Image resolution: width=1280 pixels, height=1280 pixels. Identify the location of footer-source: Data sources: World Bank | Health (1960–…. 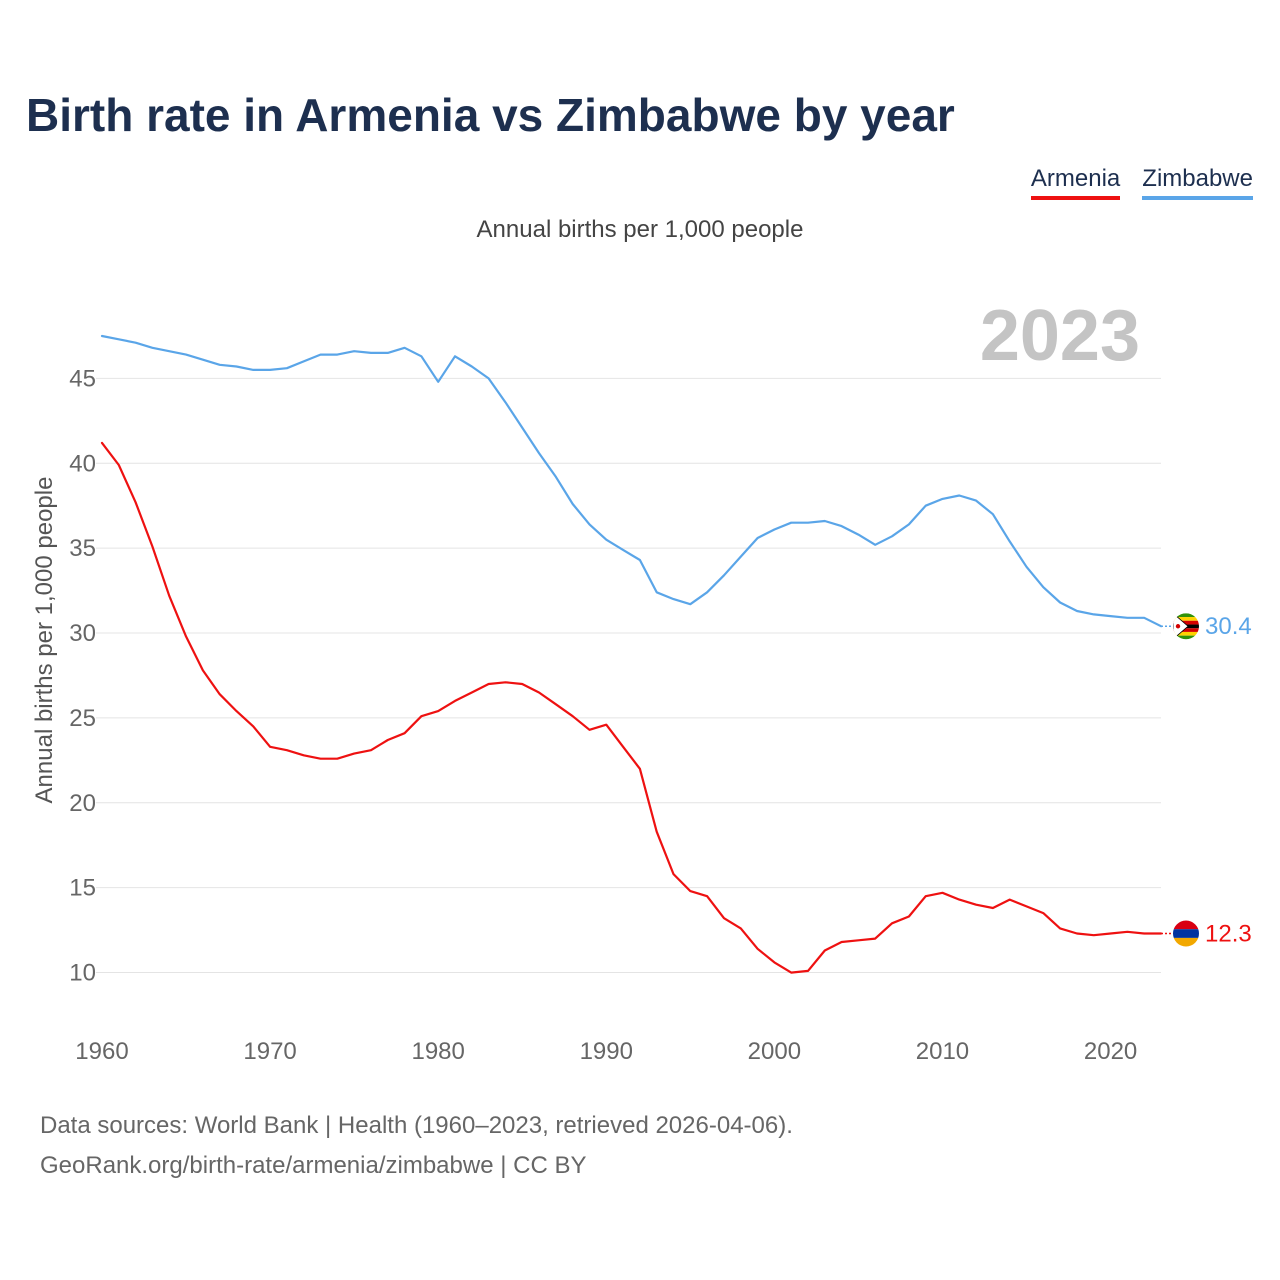
(416, 1125).